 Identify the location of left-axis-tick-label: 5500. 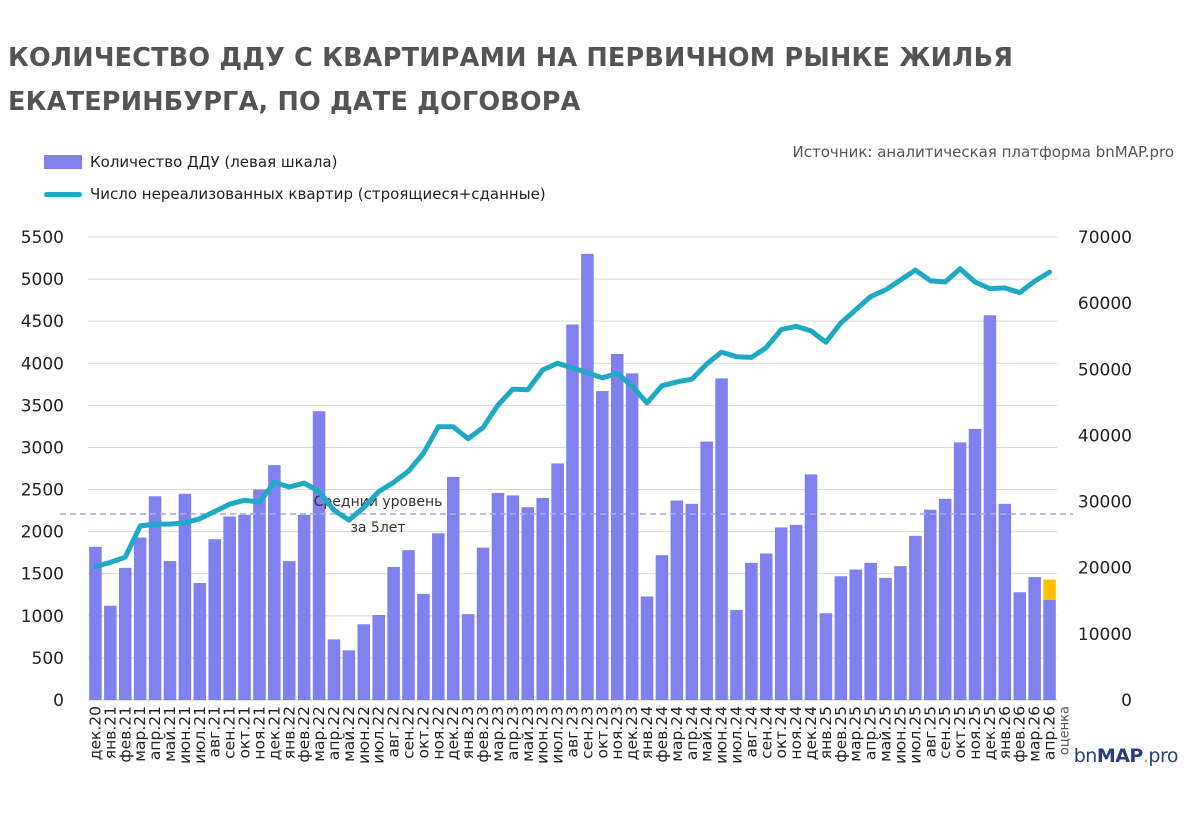
(42, 238).